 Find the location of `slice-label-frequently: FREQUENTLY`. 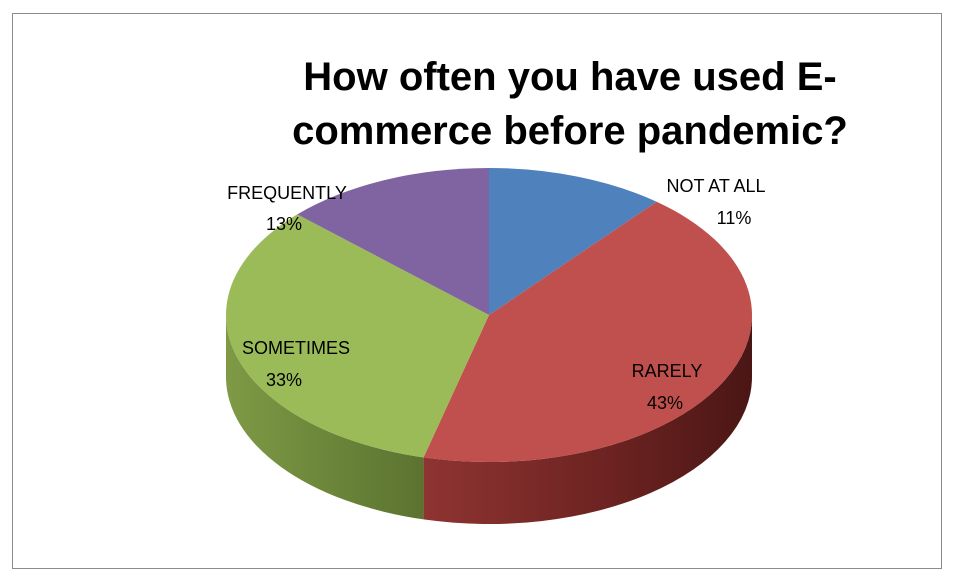

slice-label-frequently: FREQUENTLY is located at coordinates (287, 193).